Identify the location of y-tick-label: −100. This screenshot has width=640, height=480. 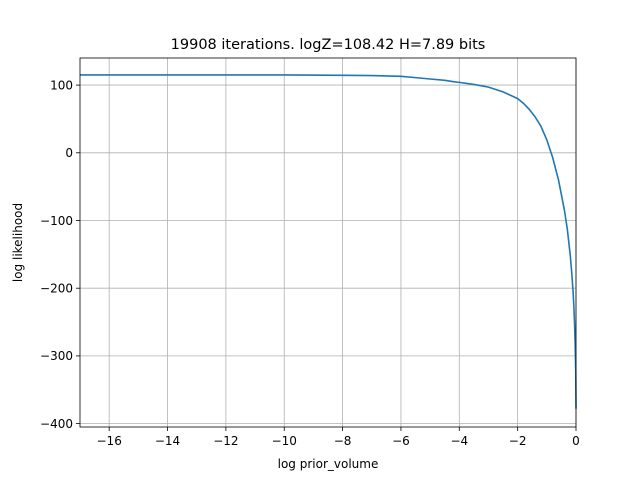
(56, 221).